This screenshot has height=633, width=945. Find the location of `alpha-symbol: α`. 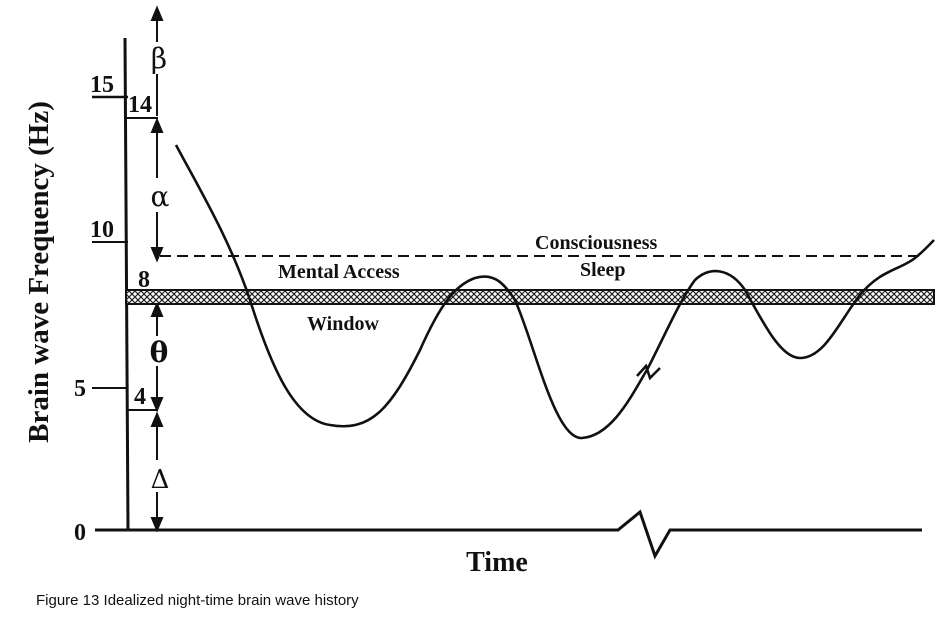

alpha-symbol: α is located at coordinates (160, 196).